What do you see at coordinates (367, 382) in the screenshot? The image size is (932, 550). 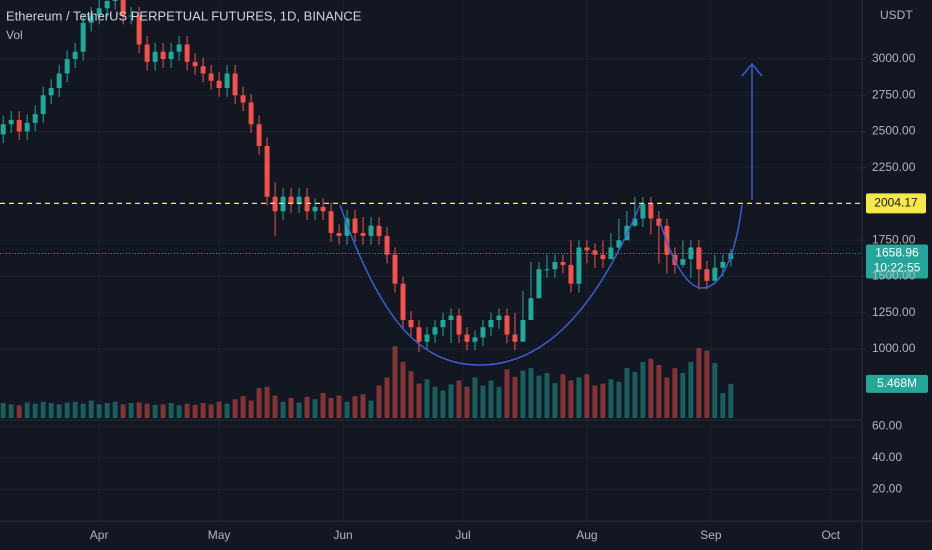 I see `volume-layer` at bounding box center [367, 382].